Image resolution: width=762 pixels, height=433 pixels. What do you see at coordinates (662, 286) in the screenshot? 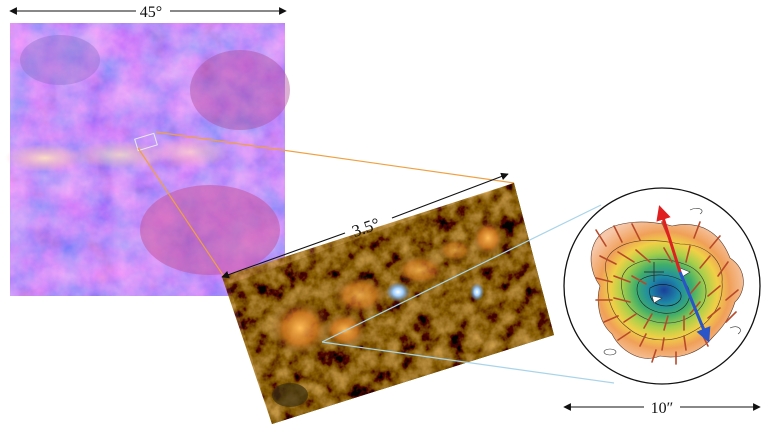
I see `core-polarization-map` at bounding box center [662, 286].